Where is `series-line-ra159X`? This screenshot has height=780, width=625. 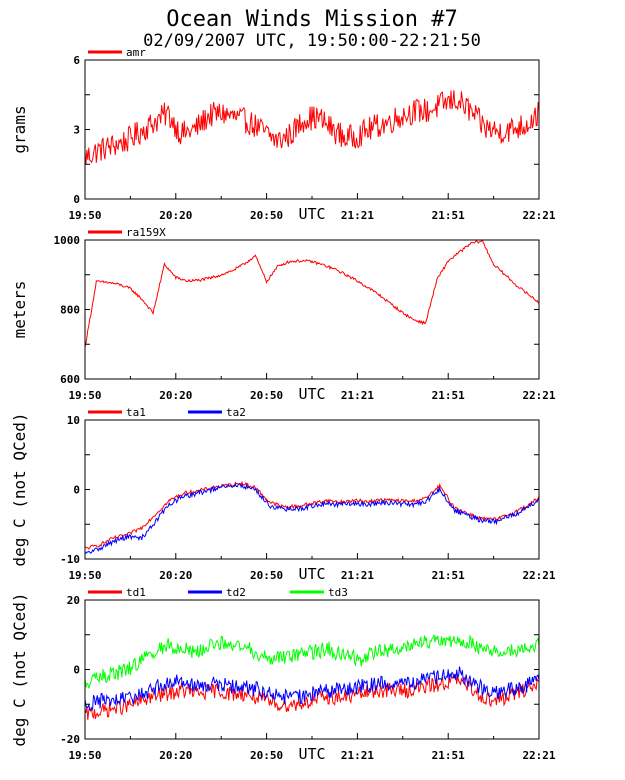
series-line-ra159X is located at coordinates (312, 294).